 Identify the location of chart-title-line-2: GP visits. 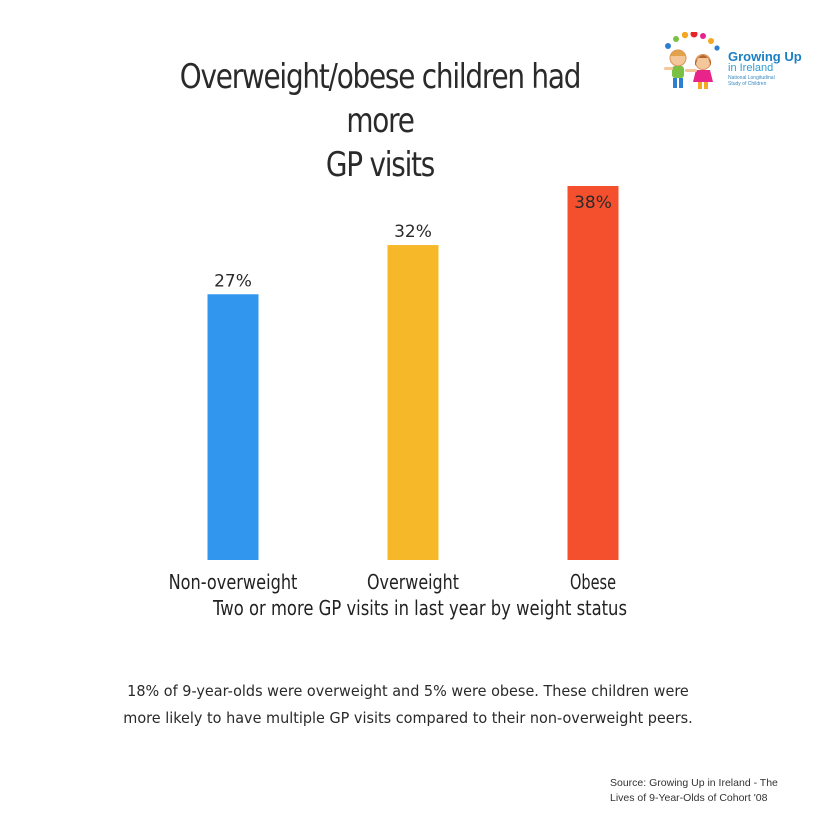
(380, 165).